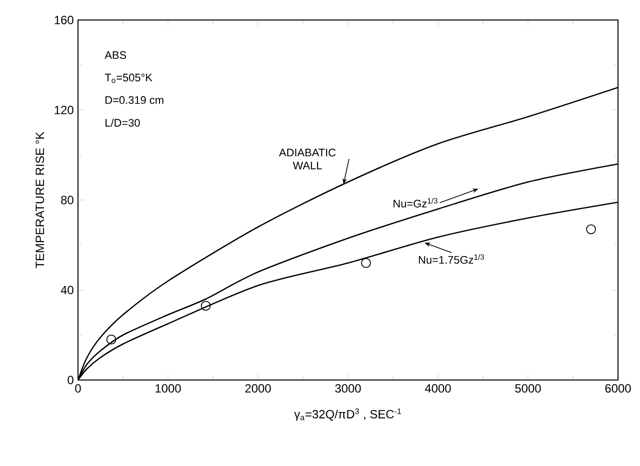  I want to click on annotation: D=0.319 cm, so click(135, 100).